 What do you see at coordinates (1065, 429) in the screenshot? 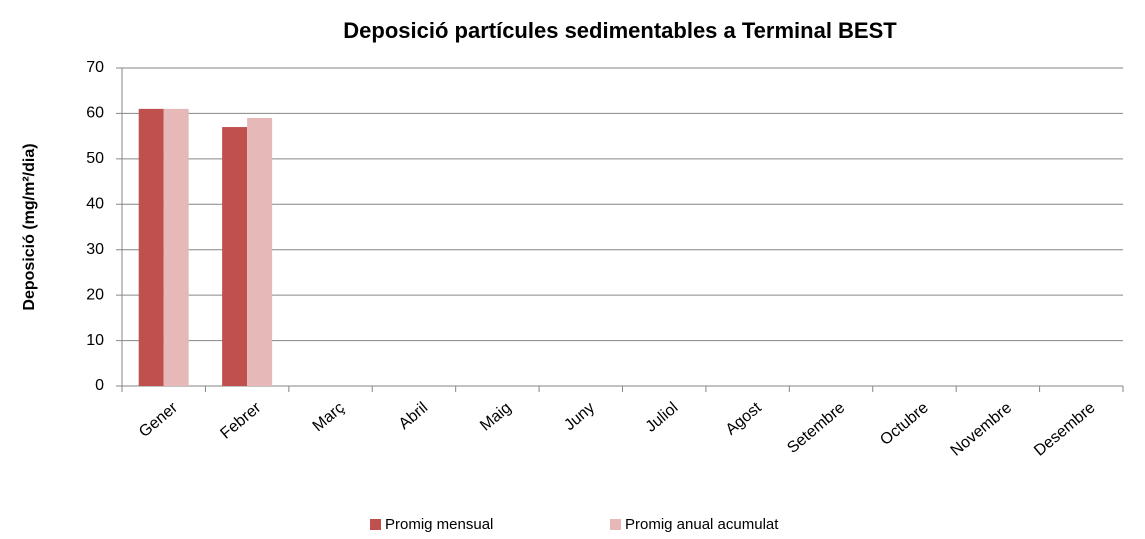
I see `x-tick-label: Desembre` at bounding box center [1065, 429].